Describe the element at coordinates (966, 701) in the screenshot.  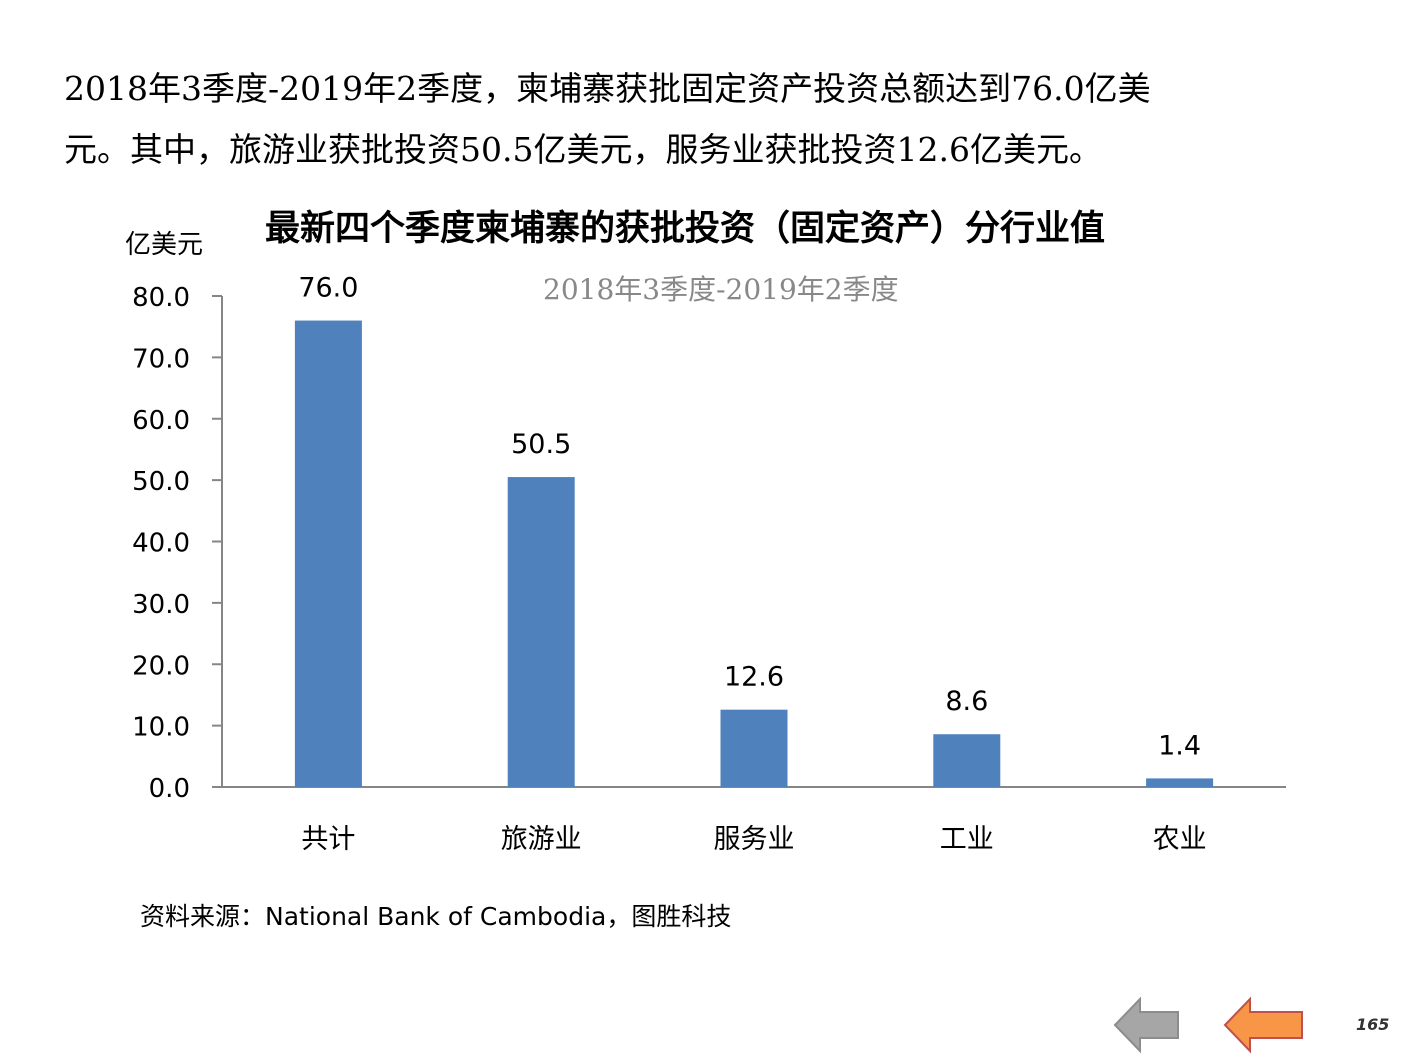
I see `bar-value-label: 8.6` at that location.